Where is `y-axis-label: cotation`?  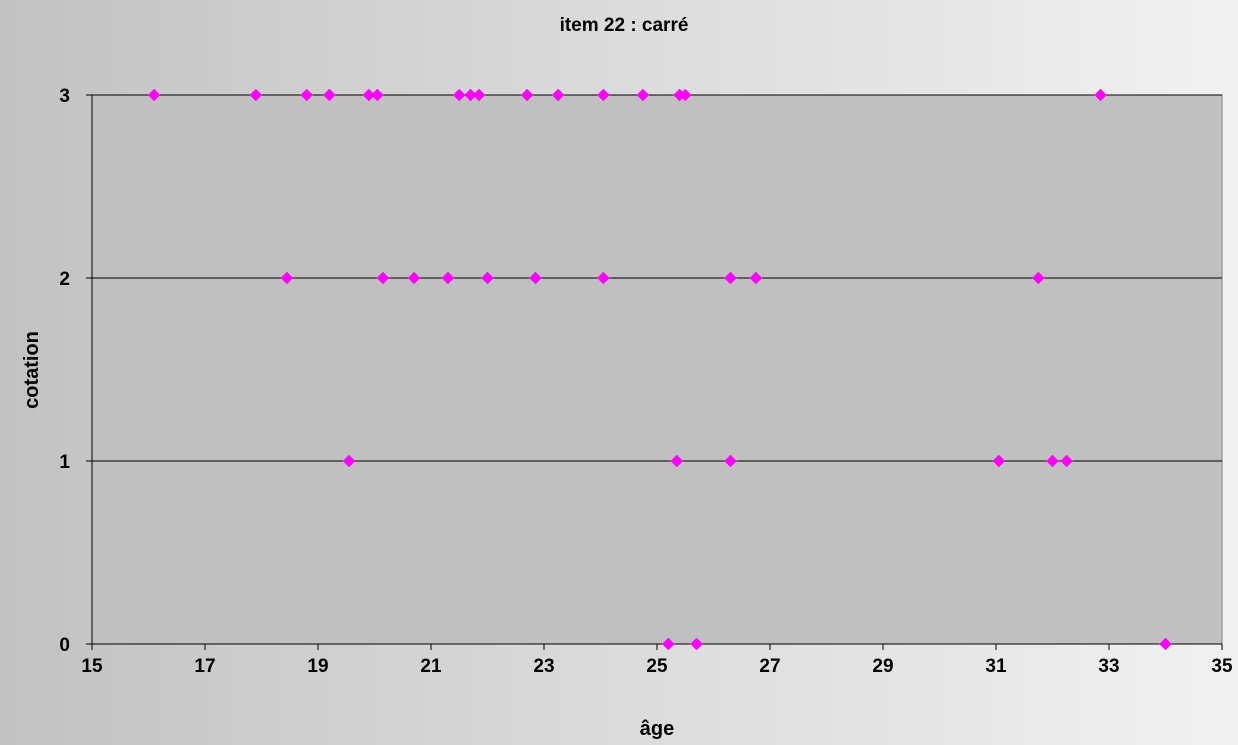
y-axis-label: cotation is located at coordinates (32, 370).